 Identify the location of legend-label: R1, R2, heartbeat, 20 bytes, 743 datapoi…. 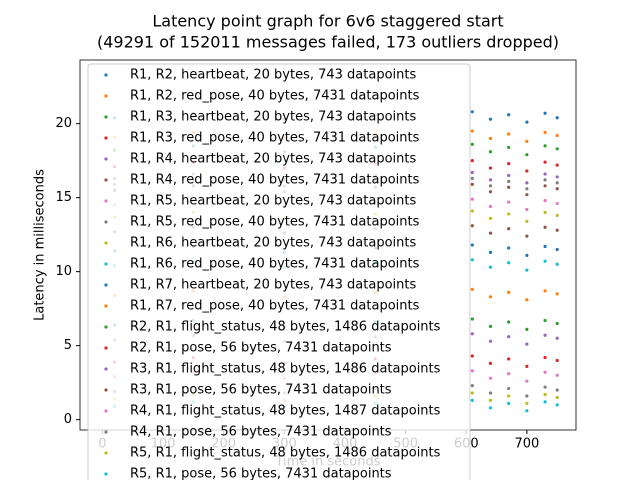
(273, 75).